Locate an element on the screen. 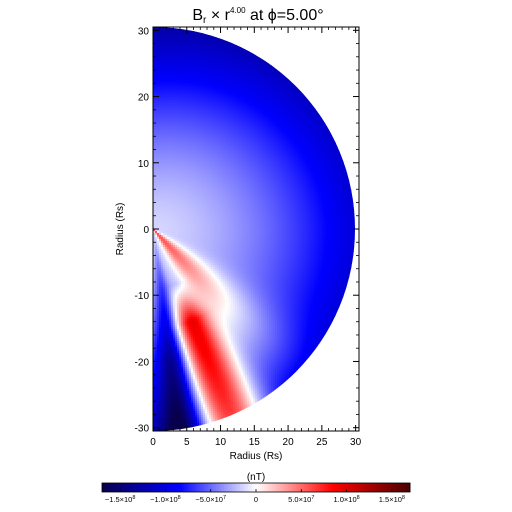 This screenshot has width=512, height=512. y-tick-label: -20 is located at coordinates (142, 362).